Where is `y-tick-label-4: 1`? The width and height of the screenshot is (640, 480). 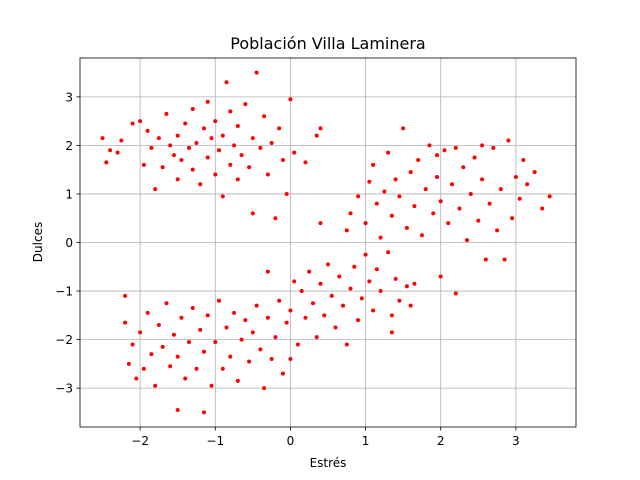
y-tick-label-4: 1 is located at coordinates (69, 194).